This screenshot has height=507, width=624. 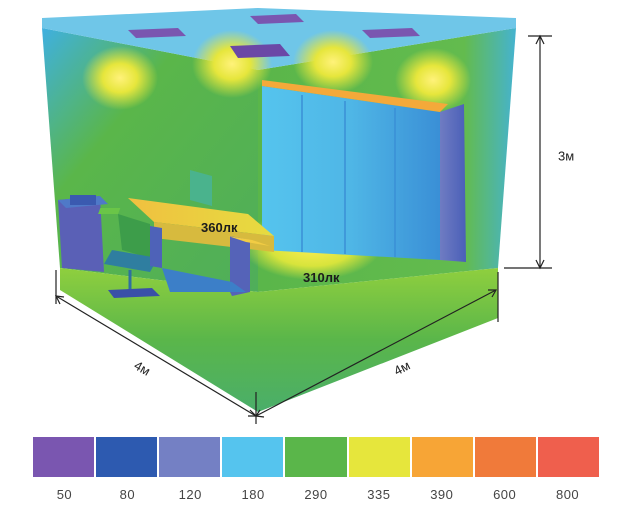 I want to click on legend-tick-label: 390, so click(x=442, y=494).